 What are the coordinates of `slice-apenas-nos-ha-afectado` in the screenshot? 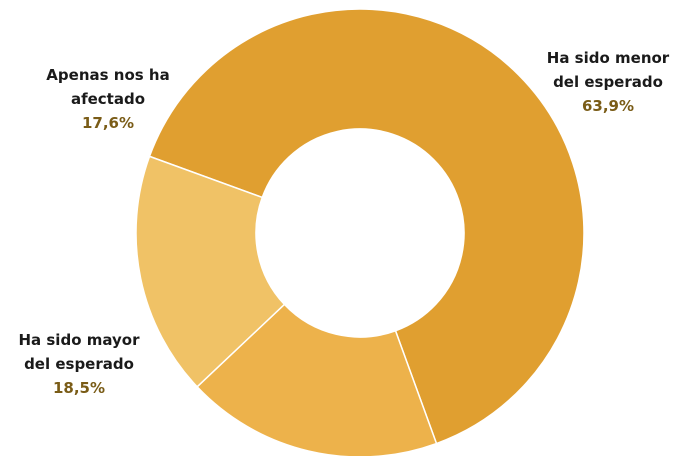 It's located at (210, 271).